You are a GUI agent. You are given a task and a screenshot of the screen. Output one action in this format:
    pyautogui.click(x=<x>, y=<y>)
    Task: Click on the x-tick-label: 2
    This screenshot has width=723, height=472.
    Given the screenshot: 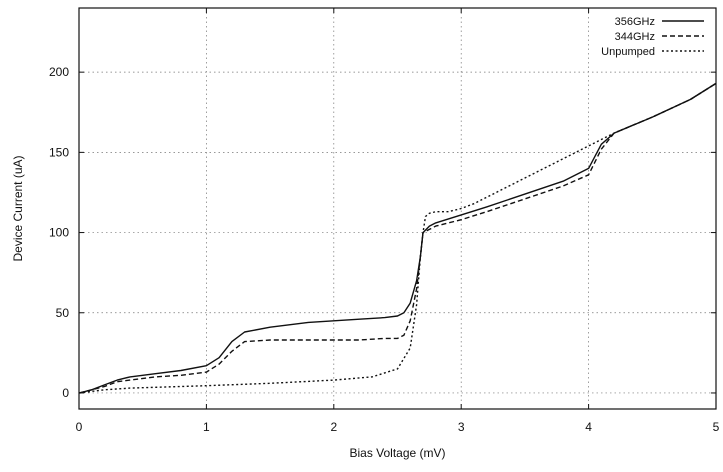 What is the action you would take?
    pyautogui.click(x=333, y=427)
    